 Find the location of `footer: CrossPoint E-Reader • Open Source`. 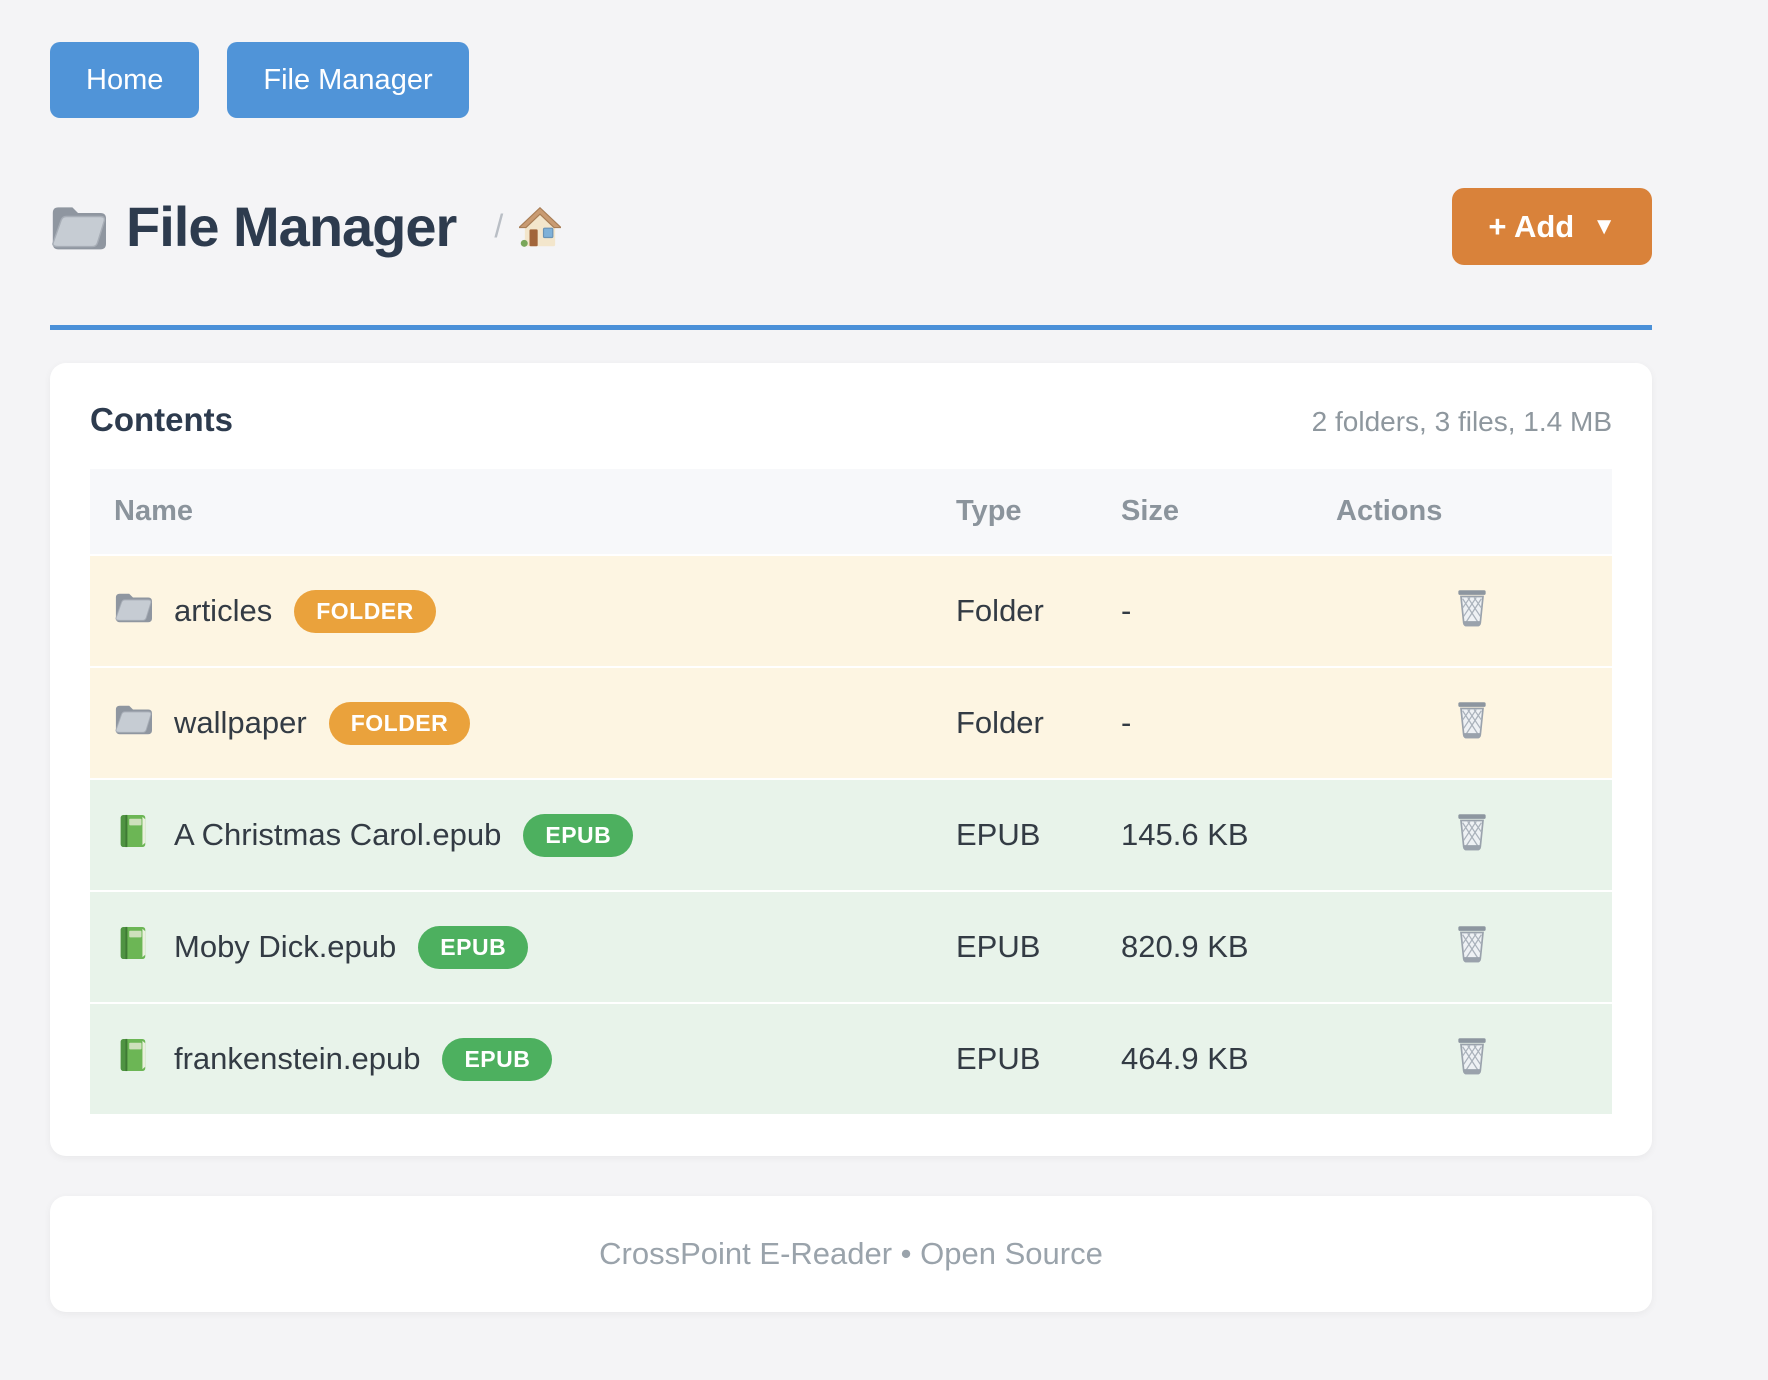

footer: CrossPoint E-Reader • Open Source is located at coordinates (851, 1254).